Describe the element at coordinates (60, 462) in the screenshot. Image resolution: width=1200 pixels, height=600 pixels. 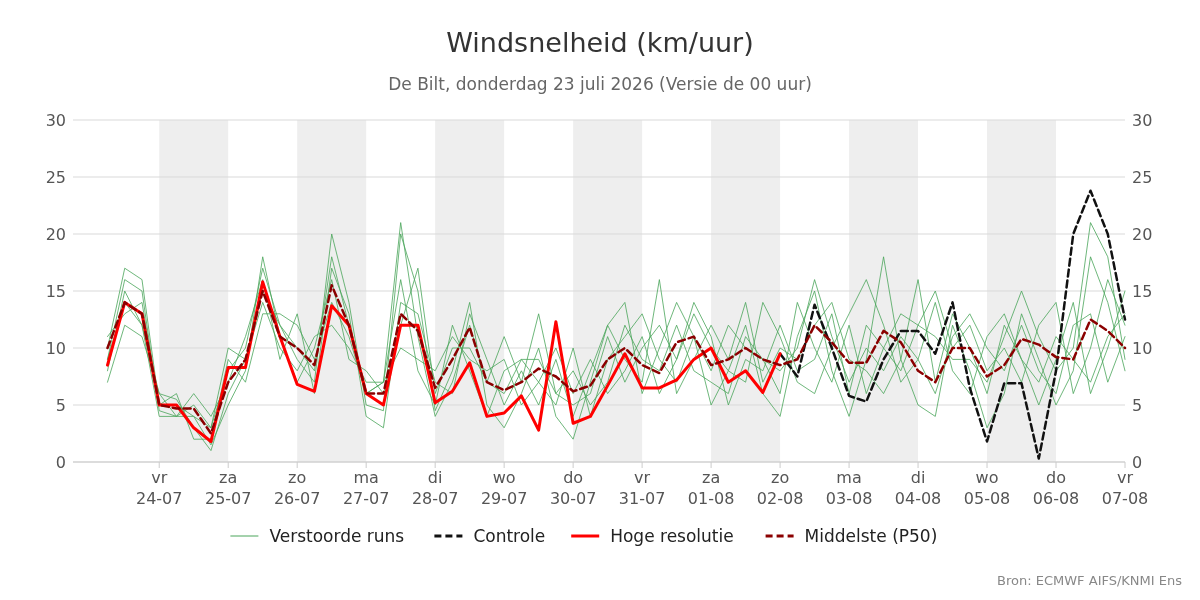
I see `y-tick-label: 0` at that location.